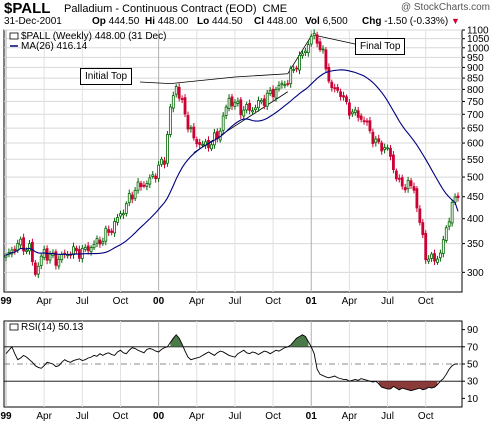  I want to click on price-x-tick-label: 00, so click(159, 301).